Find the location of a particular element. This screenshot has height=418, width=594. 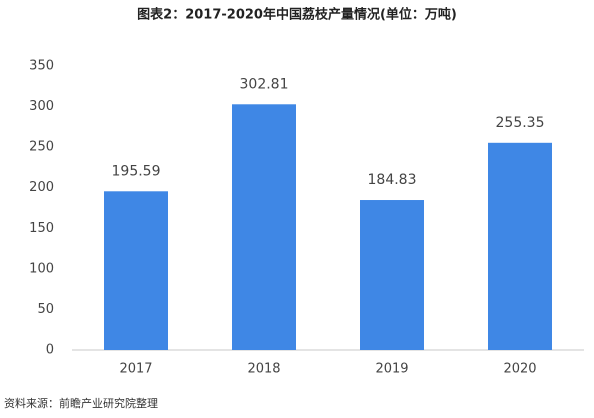

y-tick-label: 100 is located at coordinates (41, 268).